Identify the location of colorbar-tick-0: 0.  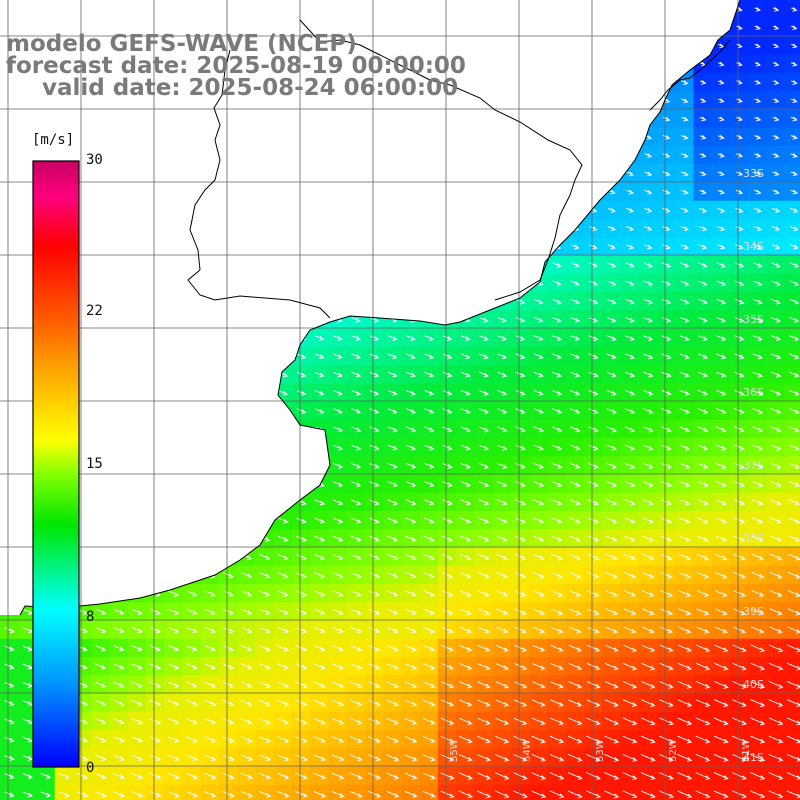
(90, 768).